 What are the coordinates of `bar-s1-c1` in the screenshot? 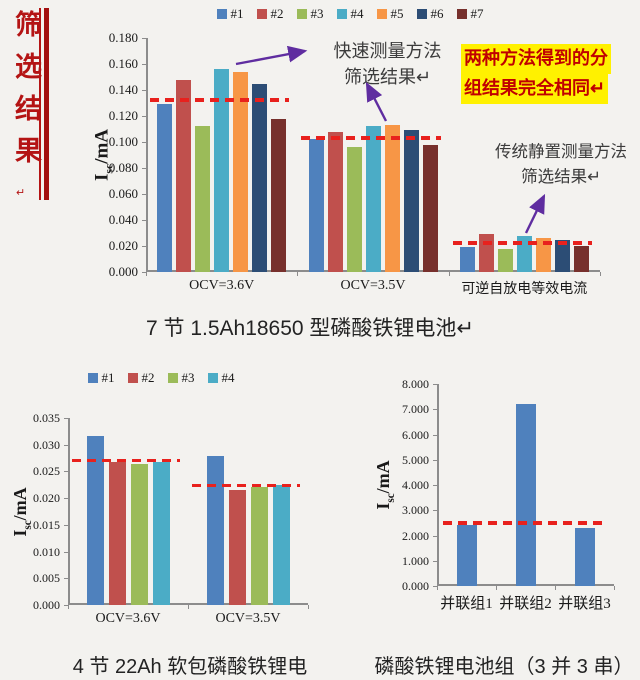 It's located at (95, 520).